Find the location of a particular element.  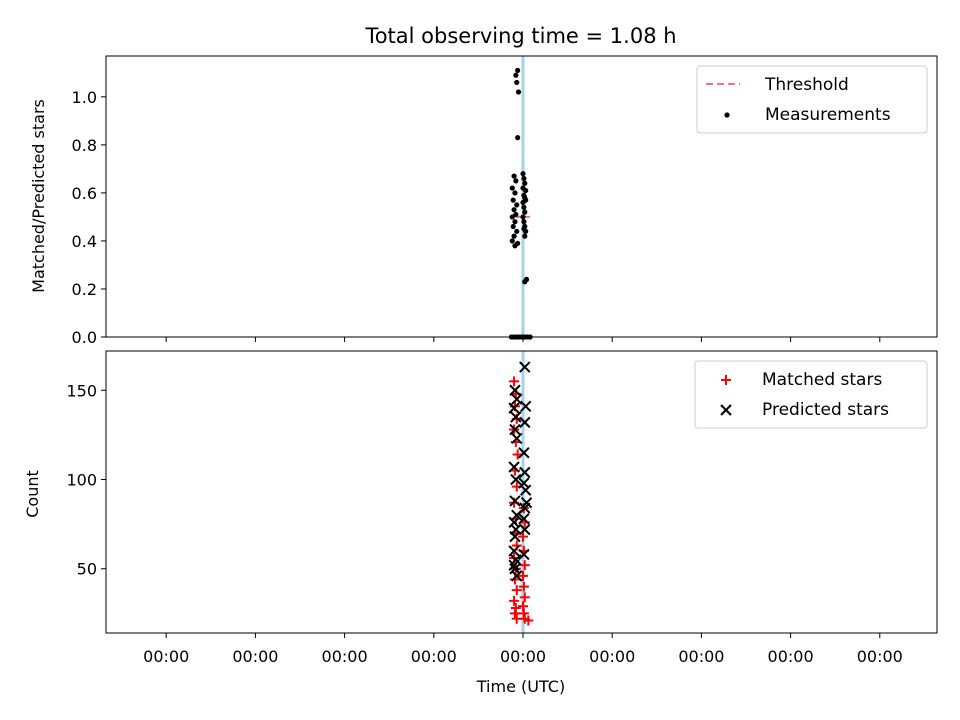

count-legend-box is located at coordinates (811, 394).